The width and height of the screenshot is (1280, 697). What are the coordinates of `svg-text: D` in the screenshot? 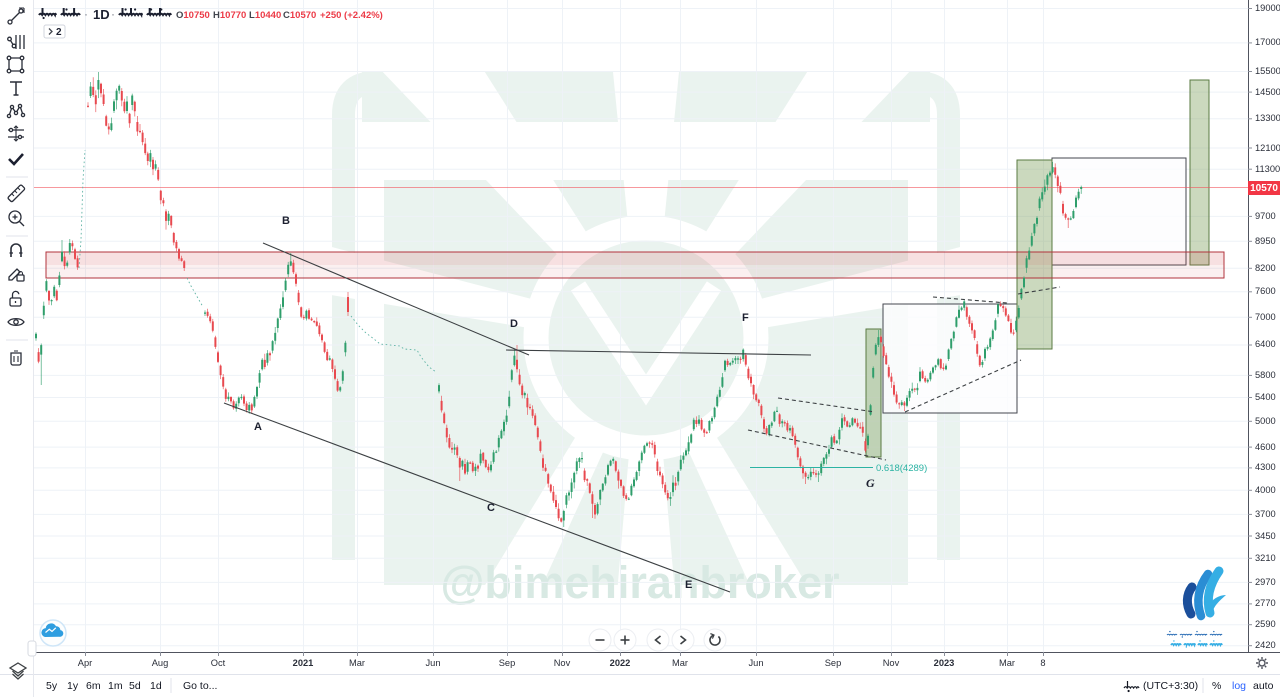 It's located at (514, 324).